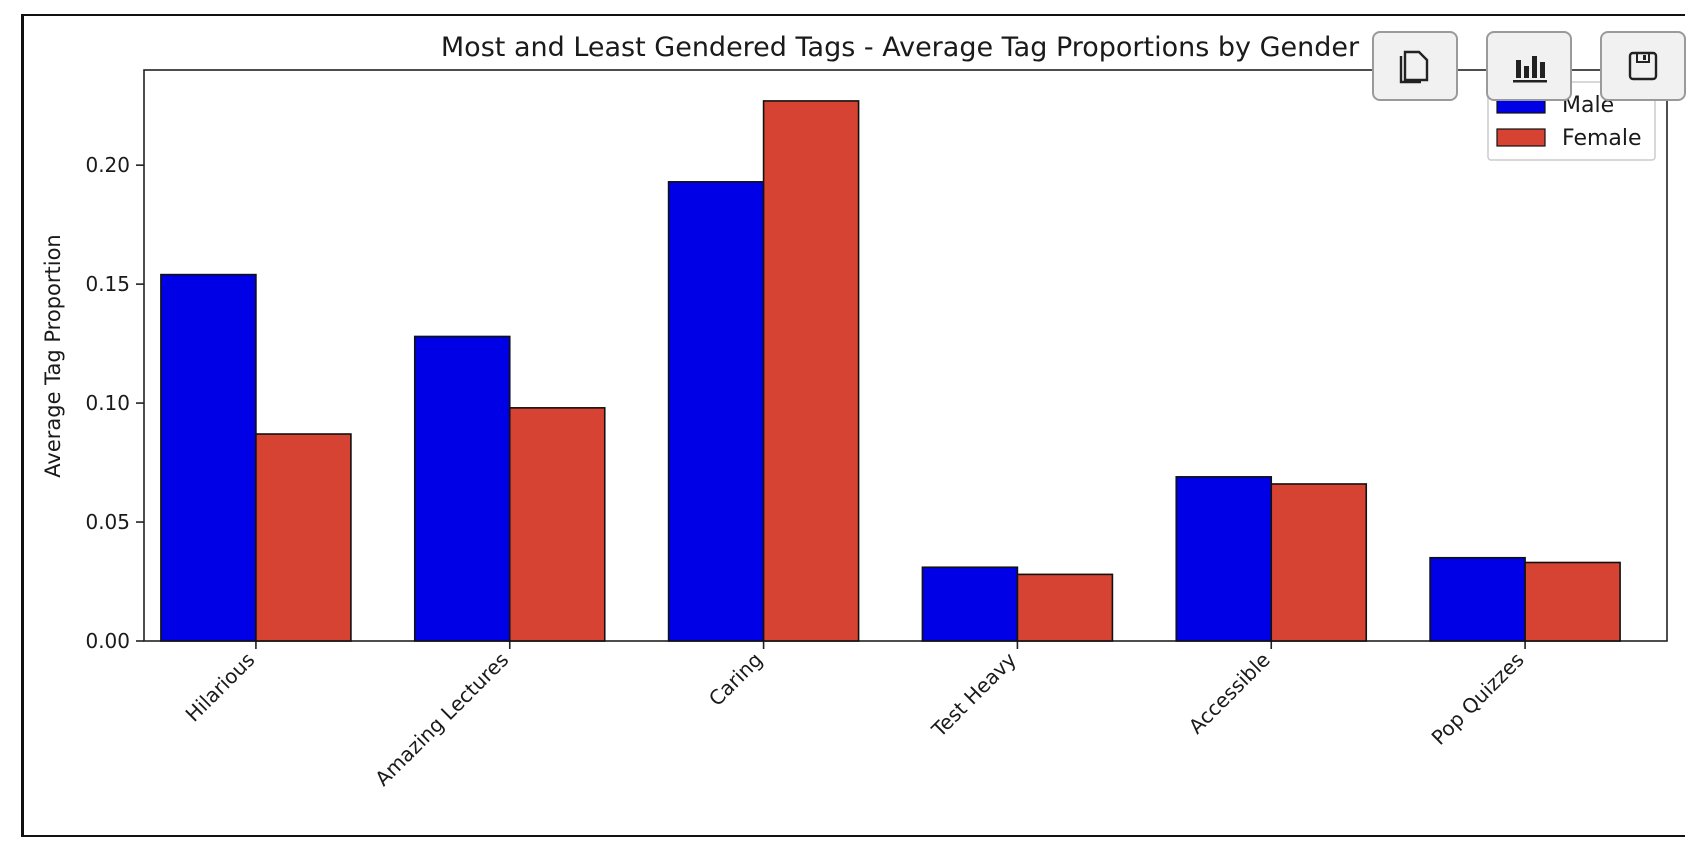  I want to click on x-tick-label: Hilarious, so click(220, 687).